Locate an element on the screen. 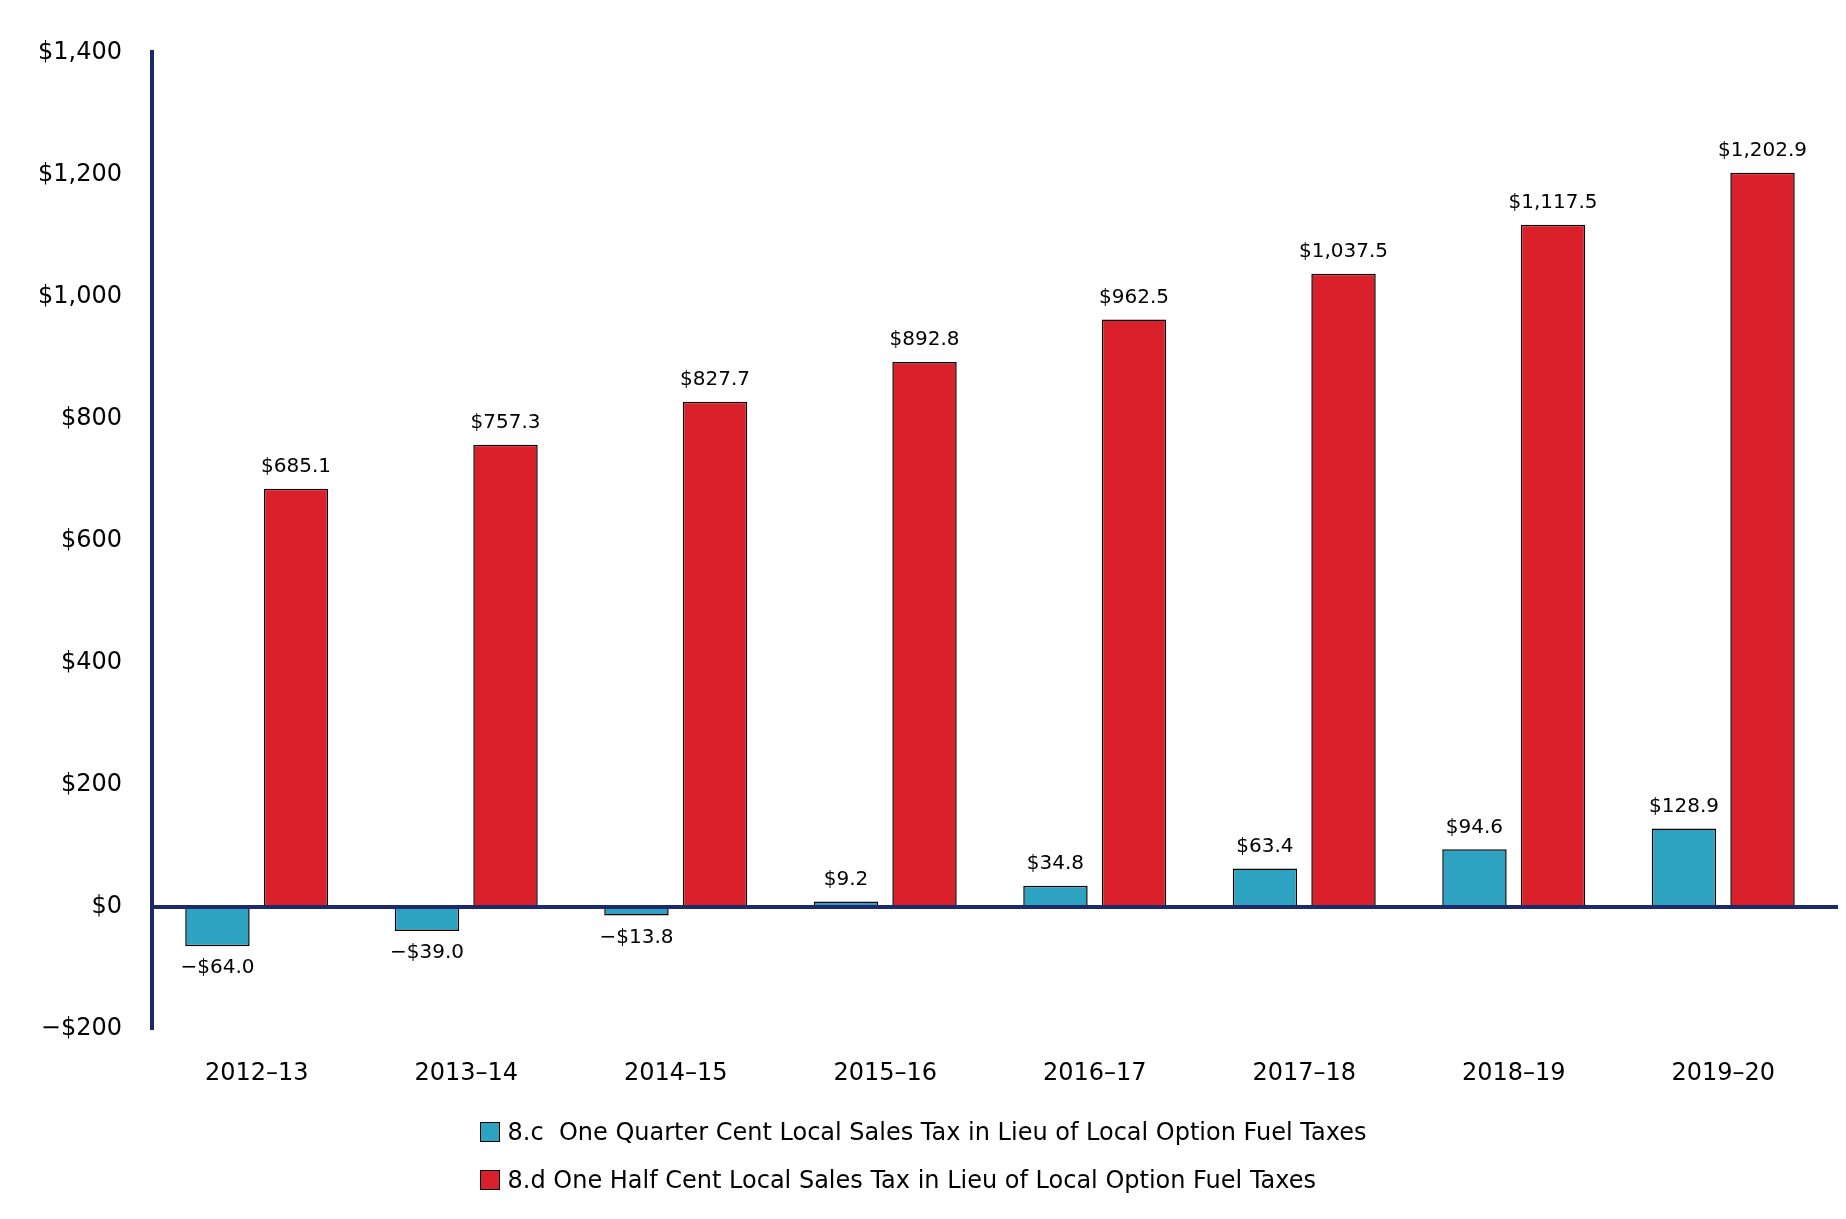  data-label: −$39.0 is located at coordinates (426, 951).